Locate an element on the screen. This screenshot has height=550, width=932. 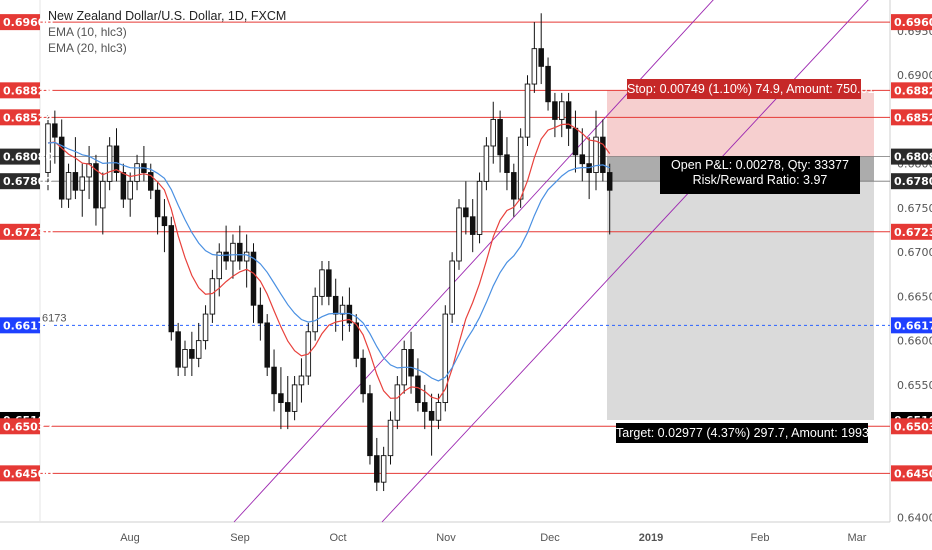
left-level-tag-text: 0.68080 is located at coordinates (28, 157).